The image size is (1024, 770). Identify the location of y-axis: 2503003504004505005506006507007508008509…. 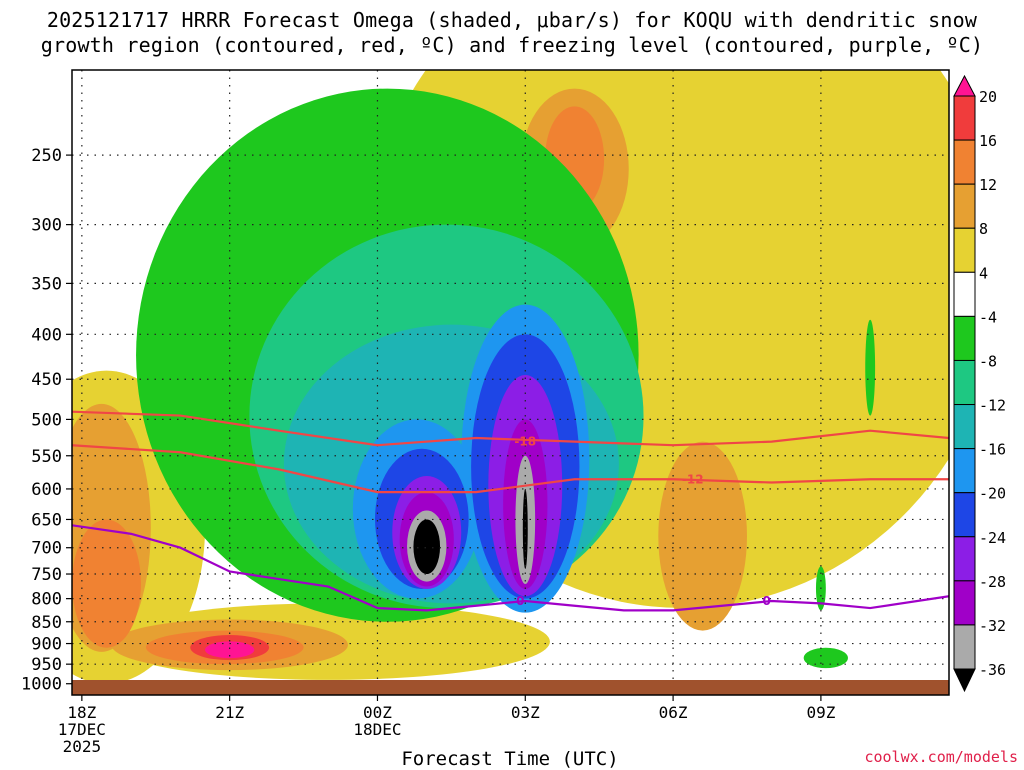
(46, 420).